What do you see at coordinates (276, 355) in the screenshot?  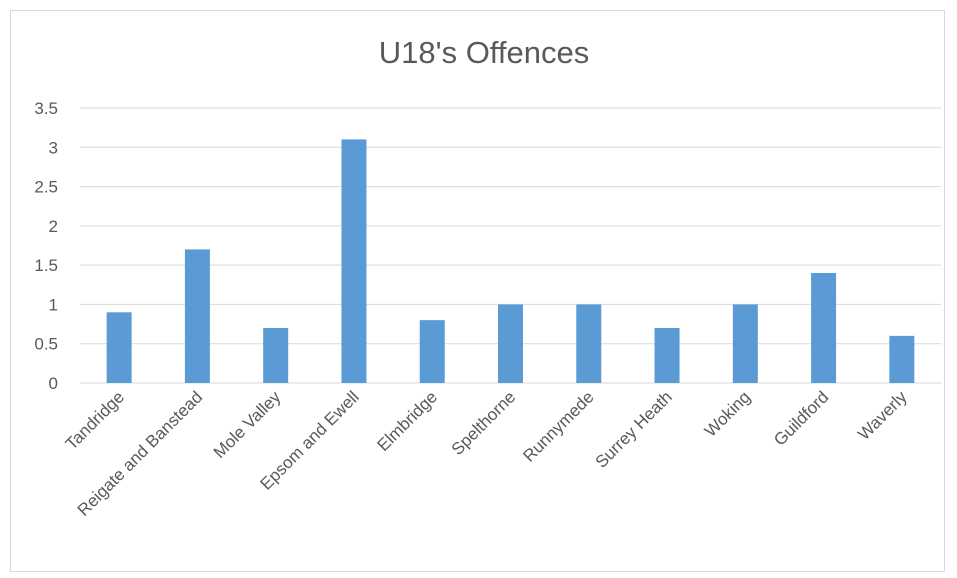 I see `bar-mole-valley` at bounding box center [276, 355].